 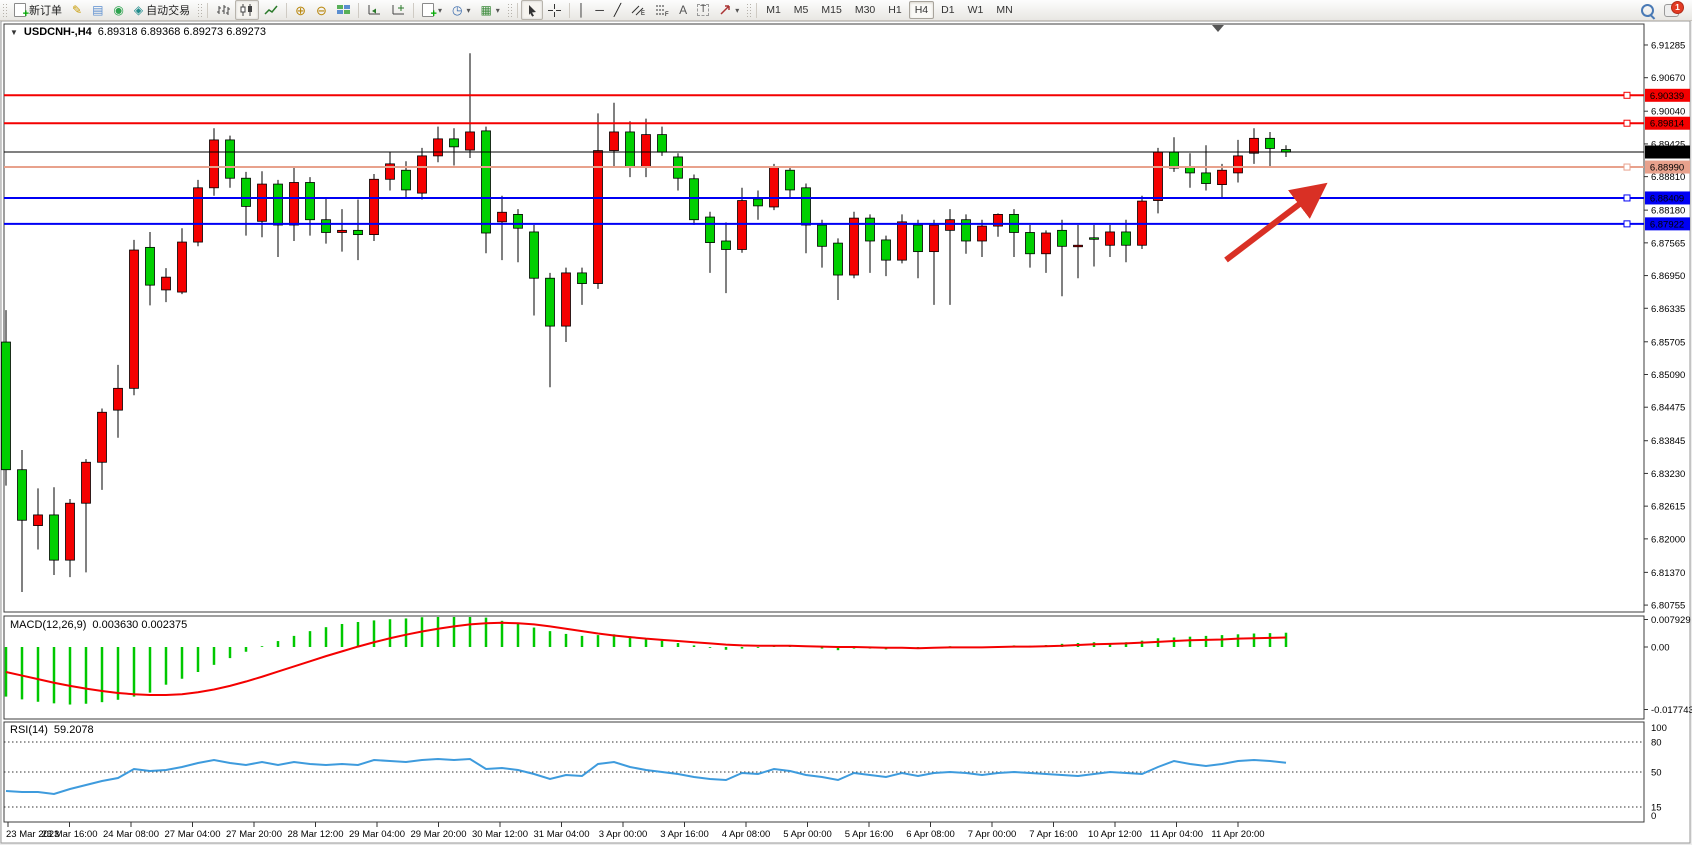 I want to click on rsi-title: RSI(14) 59.2078, so click(x=52, y=730).